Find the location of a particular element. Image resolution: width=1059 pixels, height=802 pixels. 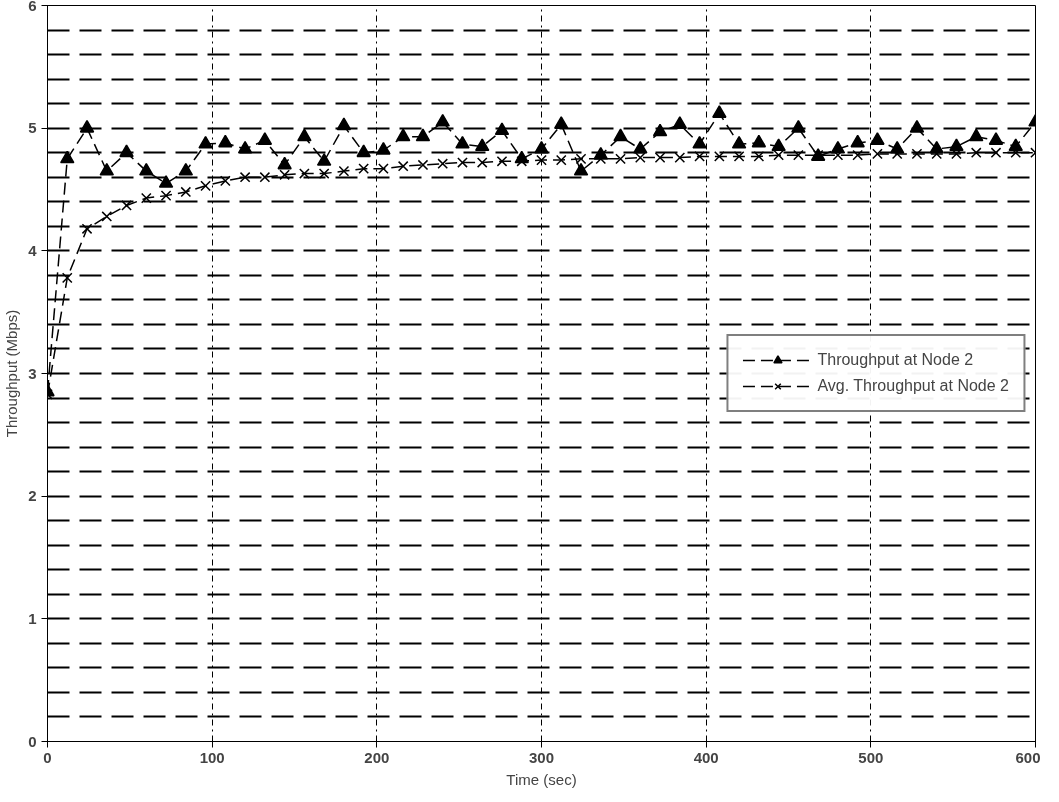

x-tick-label: 0 is located at coordinates (47, 757).